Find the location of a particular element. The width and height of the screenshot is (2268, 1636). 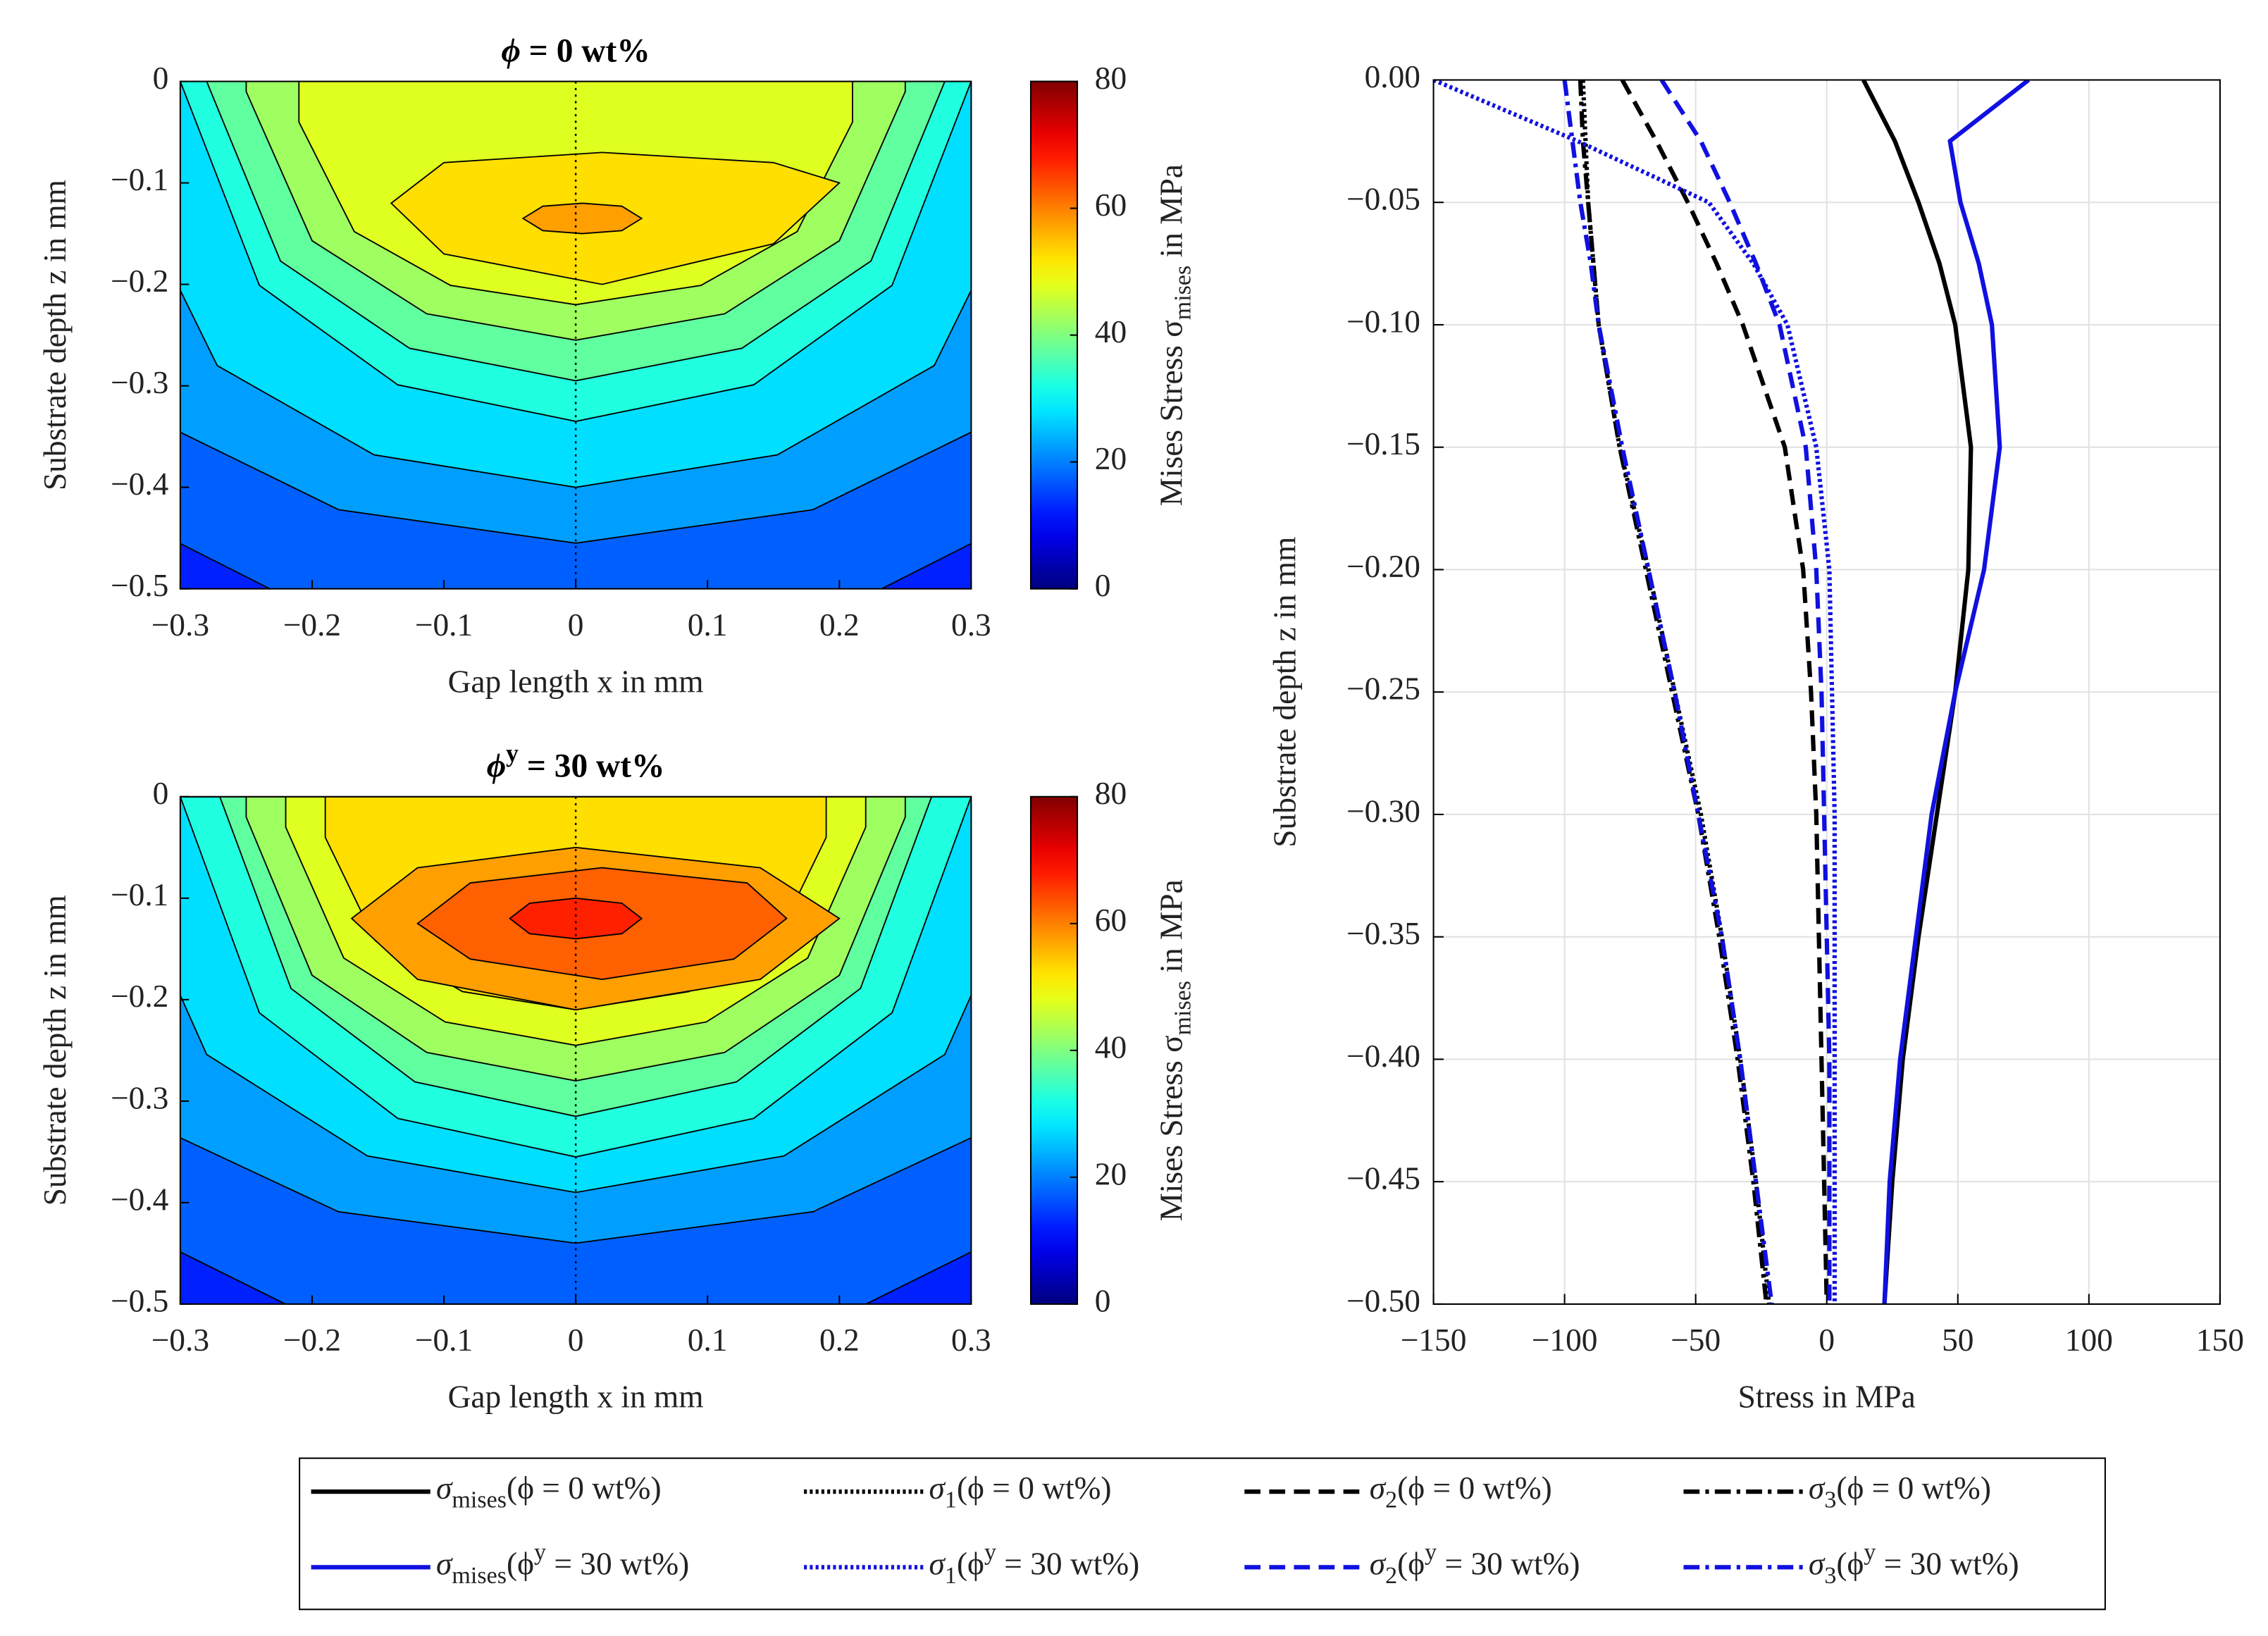

colorbar-tick-label: 40 is located at coordinates (1111, 331).